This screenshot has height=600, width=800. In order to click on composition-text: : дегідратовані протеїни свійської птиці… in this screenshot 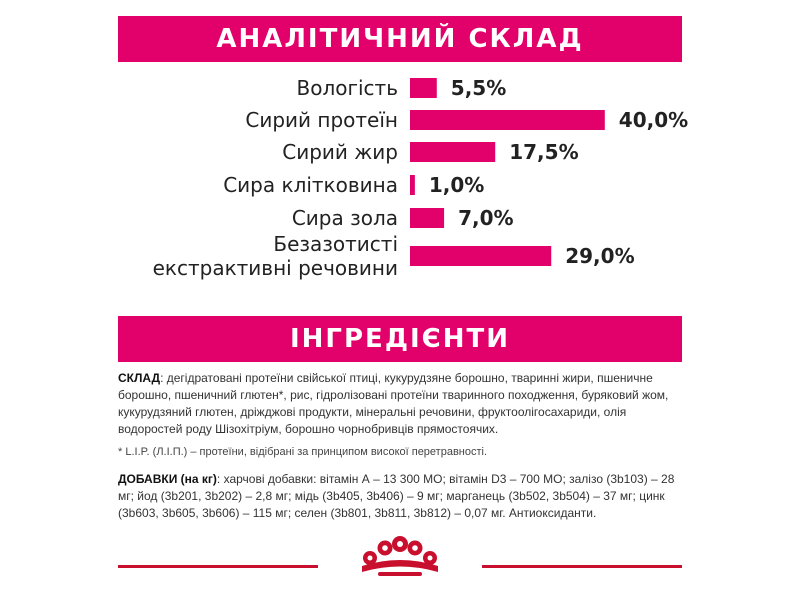, I will do `click(393, 403)`.